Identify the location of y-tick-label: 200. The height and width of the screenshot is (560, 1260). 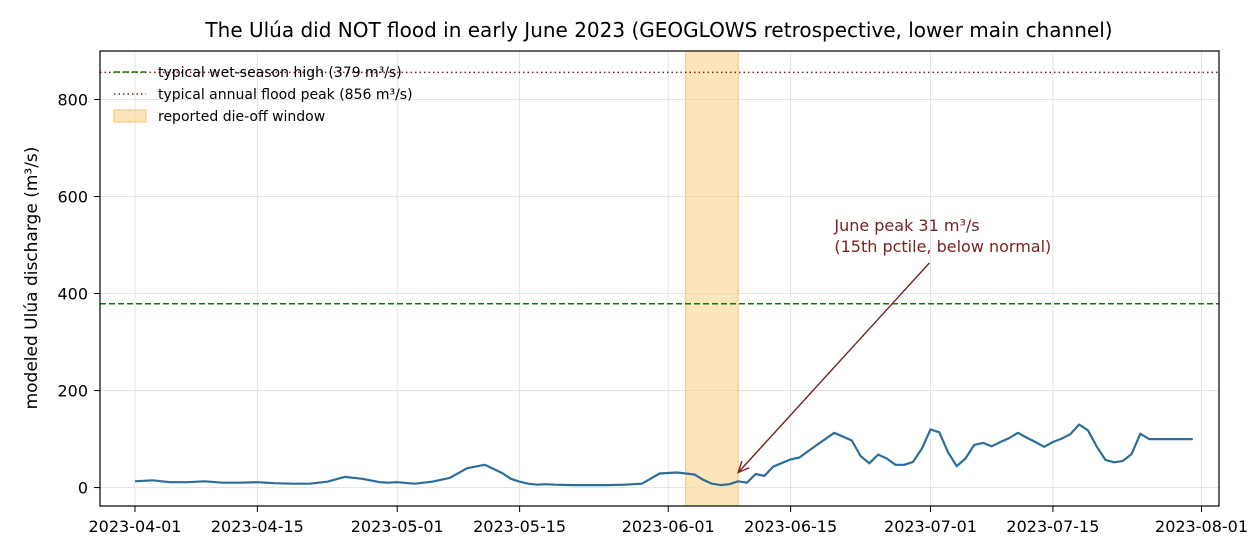
(72, 391).